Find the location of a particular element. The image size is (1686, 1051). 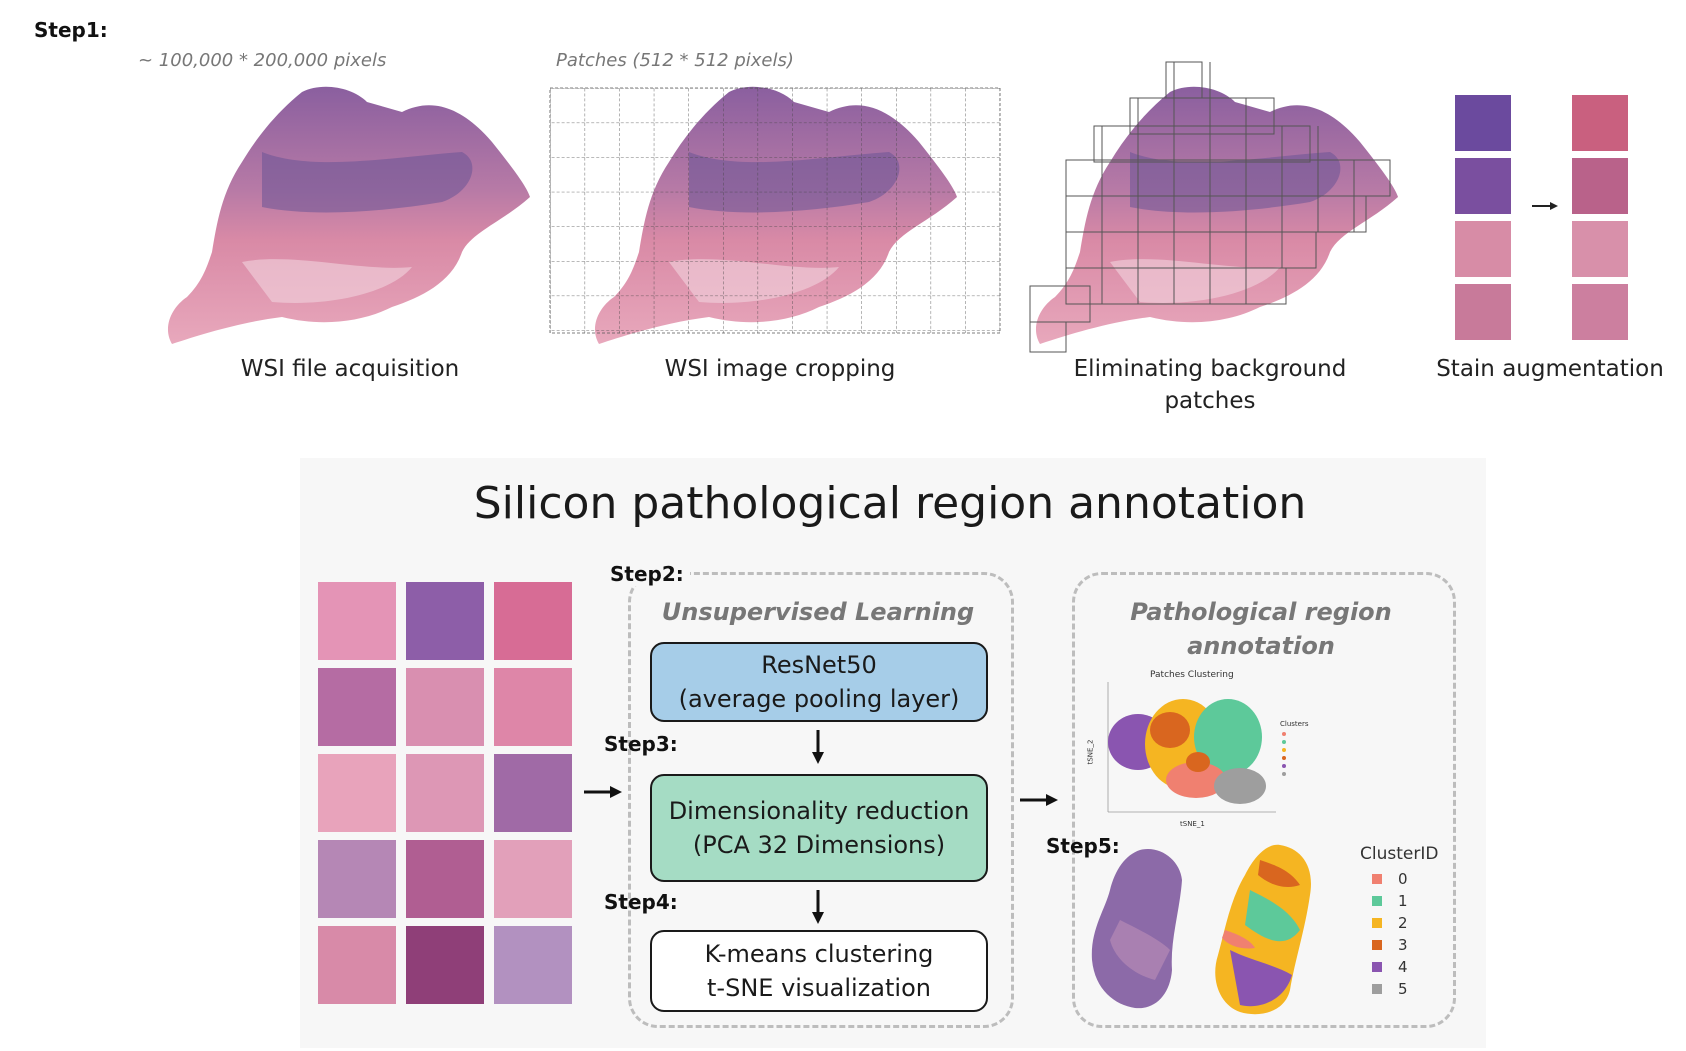

patch-size-caption: Patches (512 * 512 pixels) is located at coordinates (675, 60).